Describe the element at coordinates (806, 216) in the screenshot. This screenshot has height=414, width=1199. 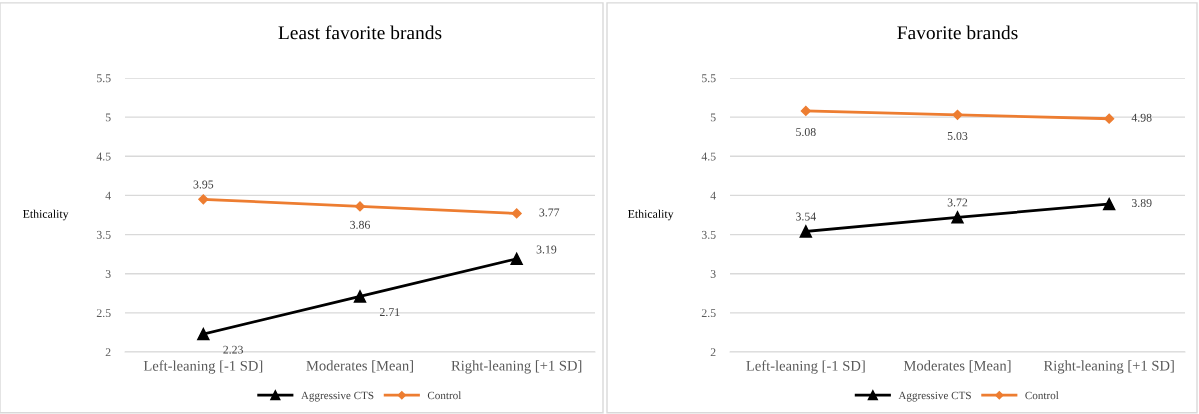
I see `data-label: 3.54` at that location.